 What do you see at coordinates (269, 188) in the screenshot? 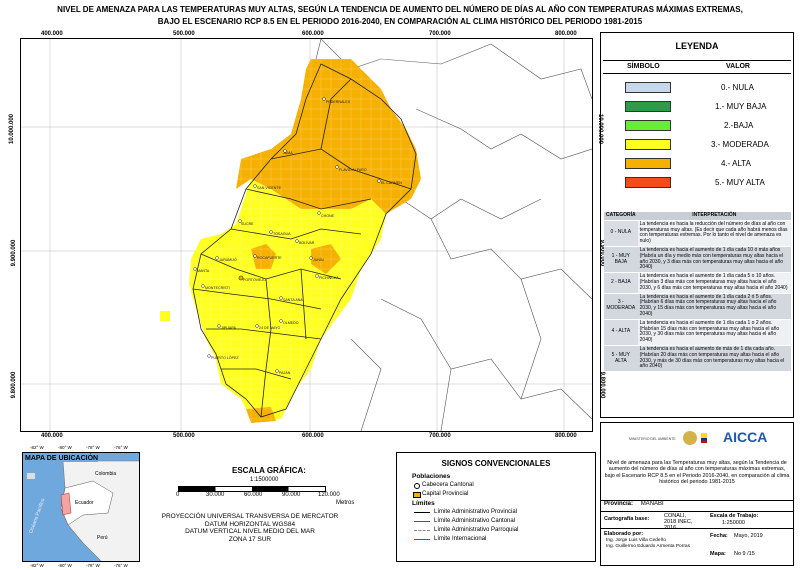
I see `place-label: SAN VICENTE` at bounding box center [269, 188].